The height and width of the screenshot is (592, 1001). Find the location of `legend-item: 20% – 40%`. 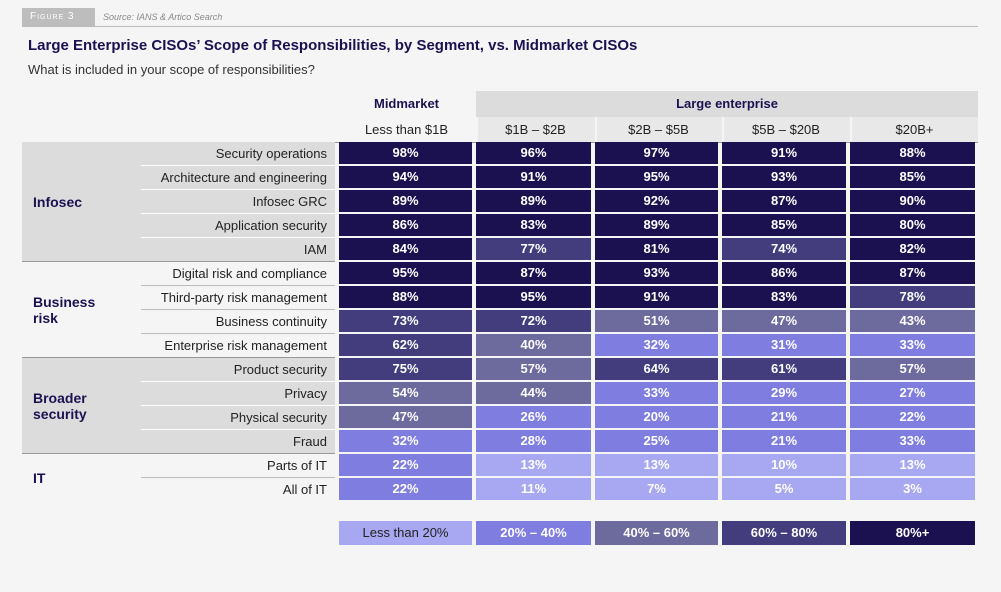

legend-item: 20% – 40% is located at coordinates (533, 533).